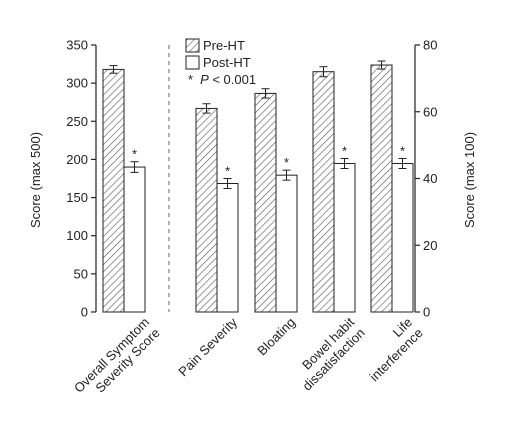 The height and width of the screenshot is (426, 522). What do you see at coordinates (430, 45) in the screenshot?
I see `right-tick-label: 80` at bounding box center [430, 45].